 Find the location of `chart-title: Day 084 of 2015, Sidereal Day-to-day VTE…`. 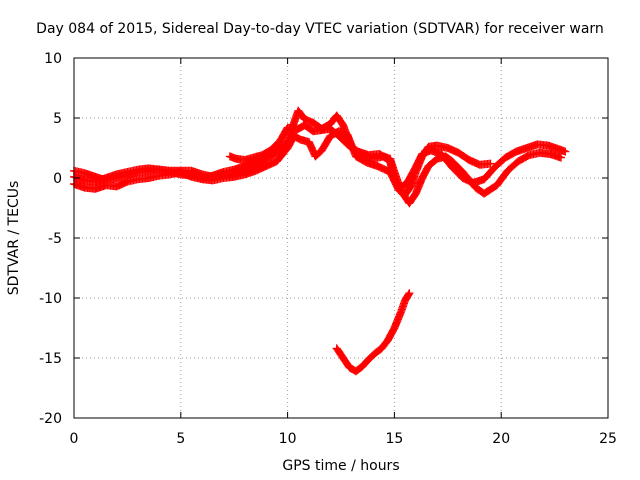

chart-title: Day 084 of 2015, Sidereal Day-to-day VTE… is located at coordinates (320, 29).